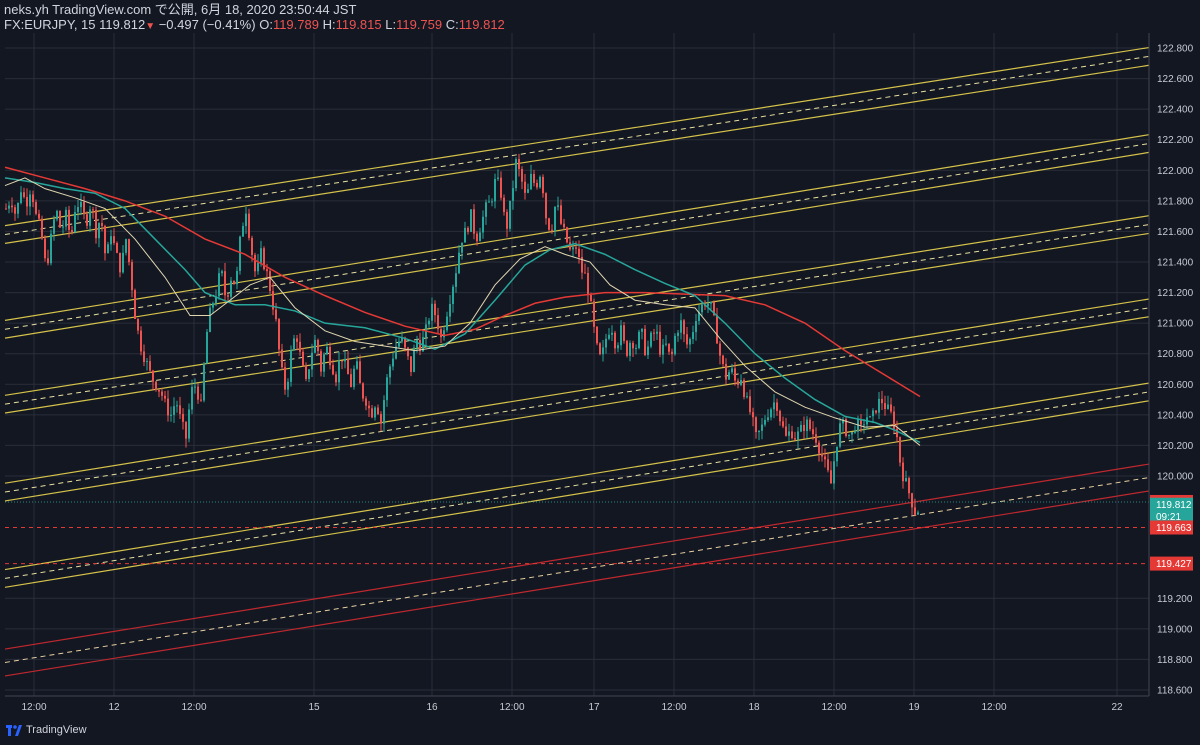  I want to click on price-tick-label: 118.600, so click(1175, 691).